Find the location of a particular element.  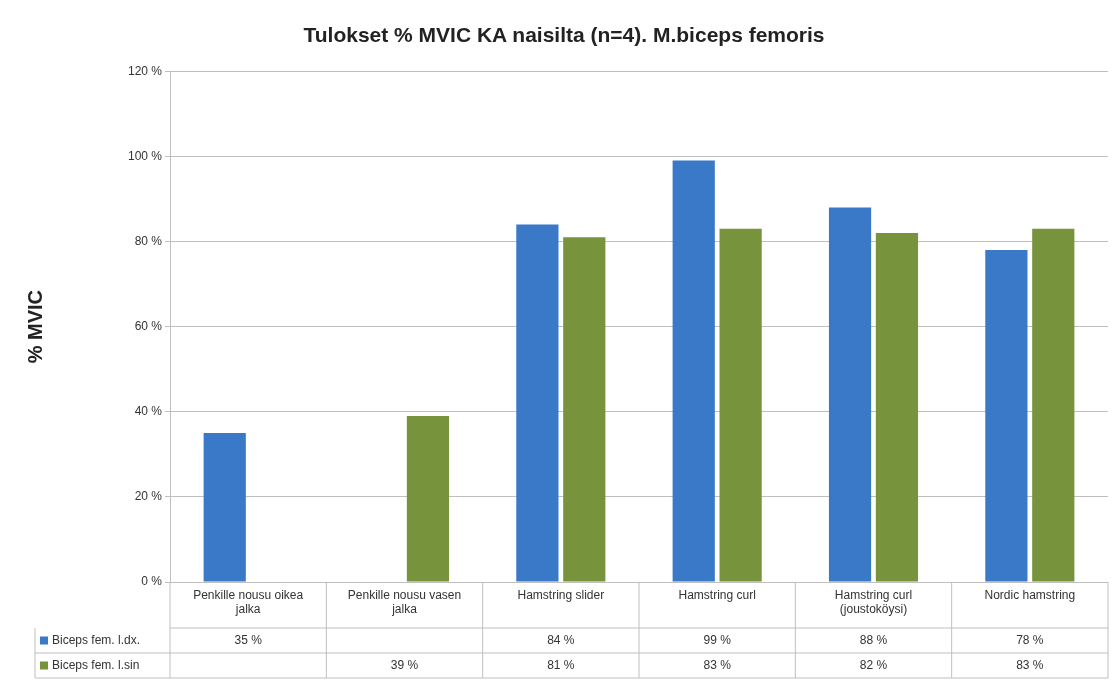

x-tick-label: Hamstring slider is located at coordinates (561, 594).